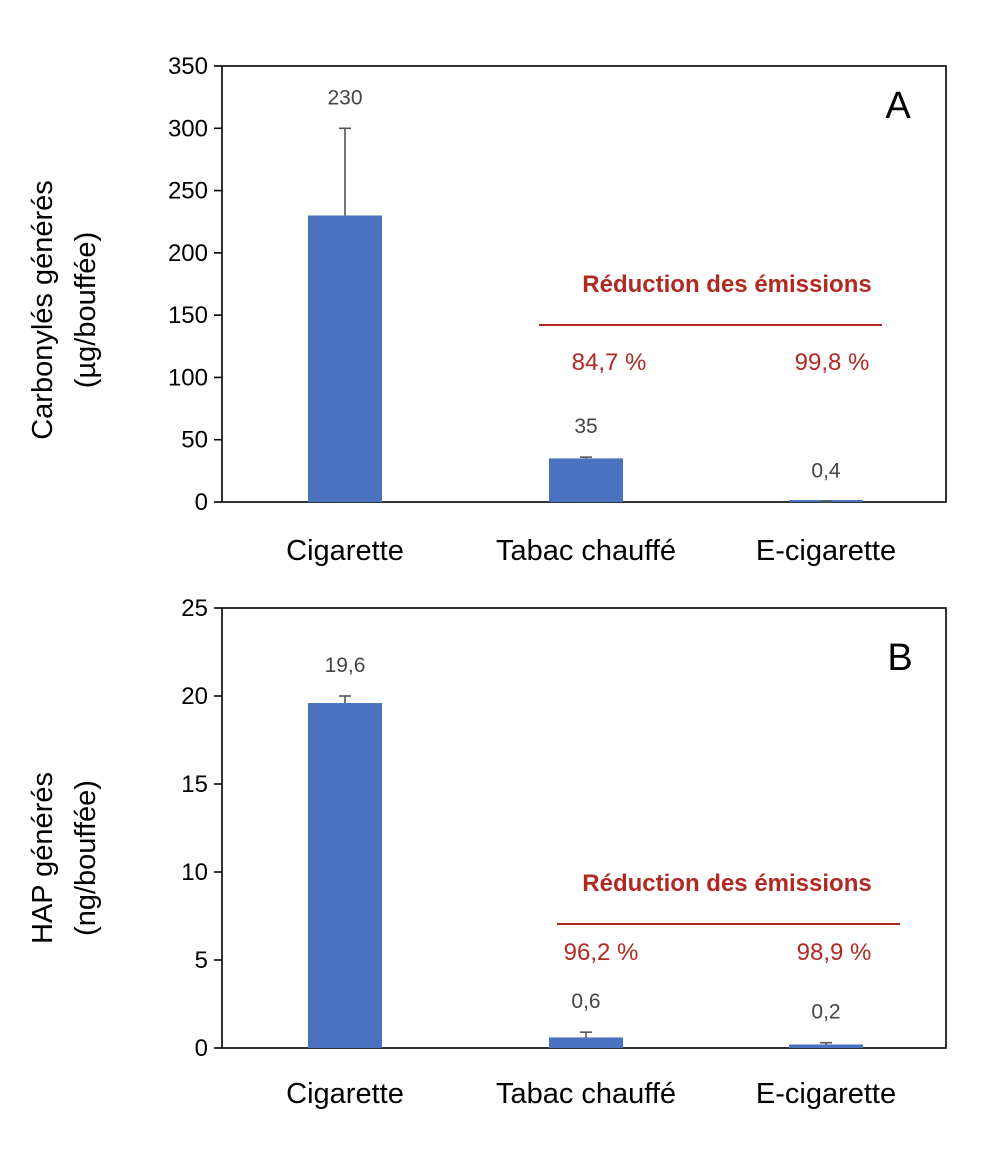 The image size is (1004, 1166). I want to click on reduction-value: 84,7 %, so click(609, 362).